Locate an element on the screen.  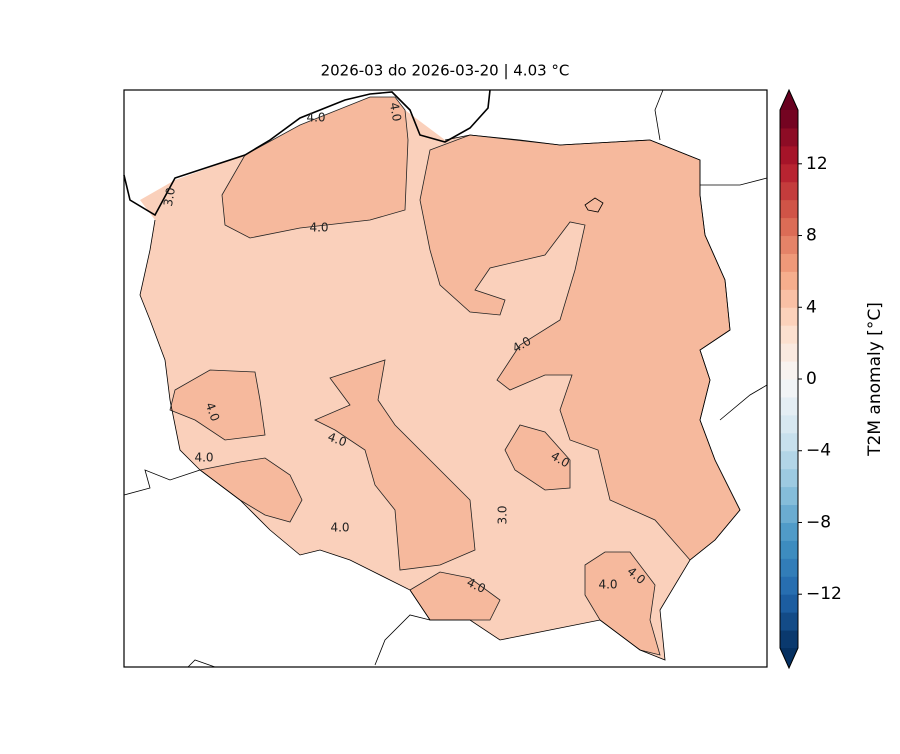
colorbar-tick-label: −4 is located at coordinates (818, 451).